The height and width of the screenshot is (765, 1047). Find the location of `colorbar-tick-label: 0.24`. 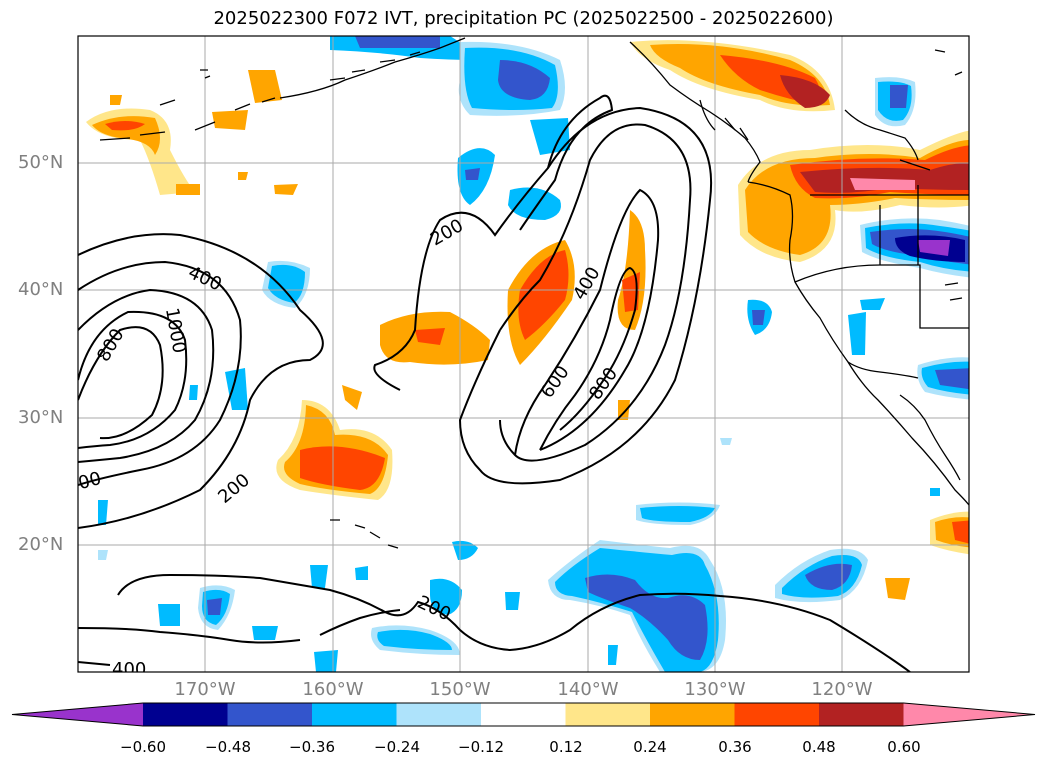

colorbar-tick-label: 0.24 is located at coordinates (650, 747).